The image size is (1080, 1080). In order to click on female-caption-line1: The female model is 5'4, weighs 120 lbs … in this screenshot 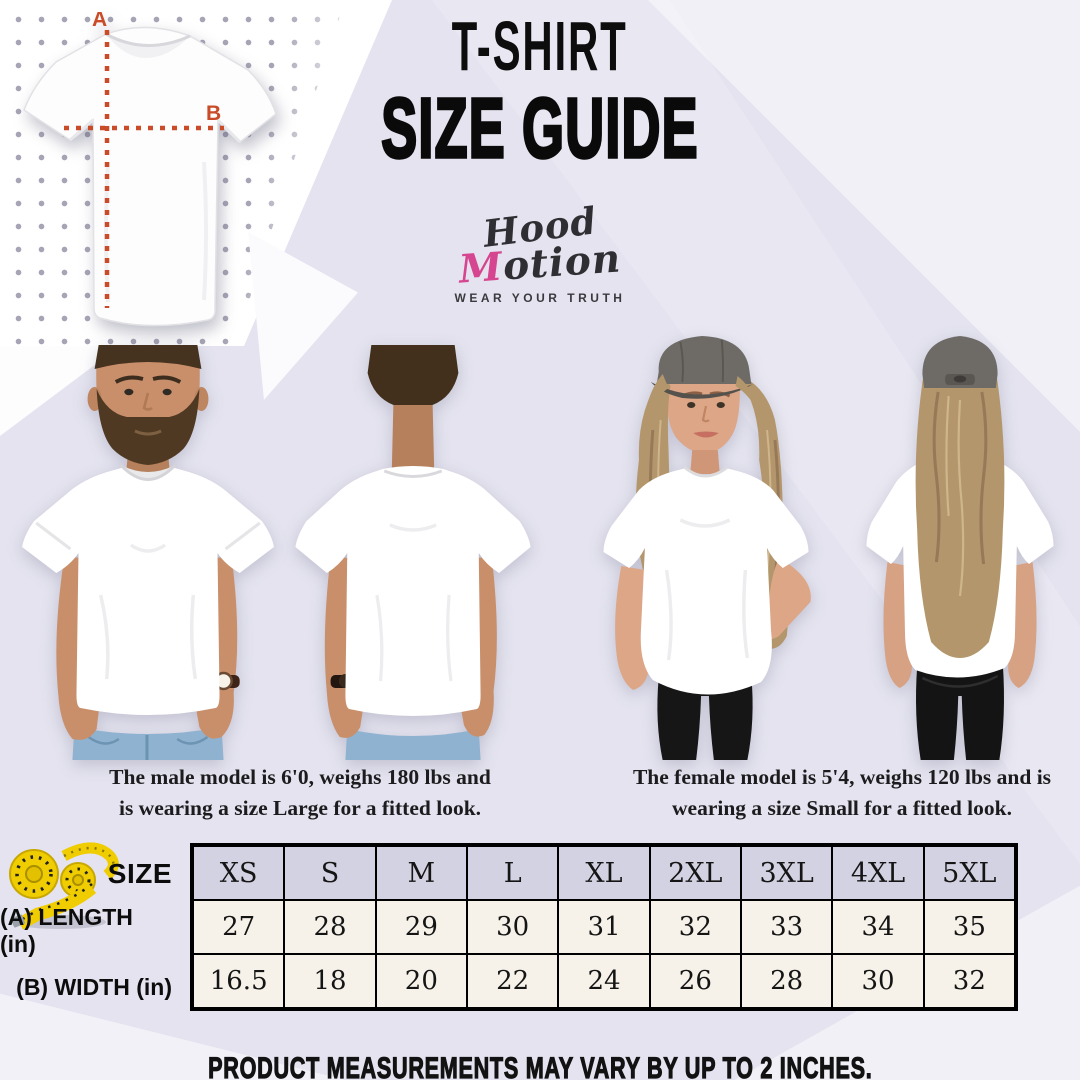, I will do `click(842, 777)`.